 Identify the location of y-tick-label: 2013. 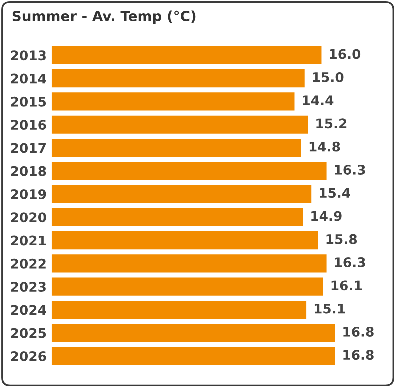
(28, 55).